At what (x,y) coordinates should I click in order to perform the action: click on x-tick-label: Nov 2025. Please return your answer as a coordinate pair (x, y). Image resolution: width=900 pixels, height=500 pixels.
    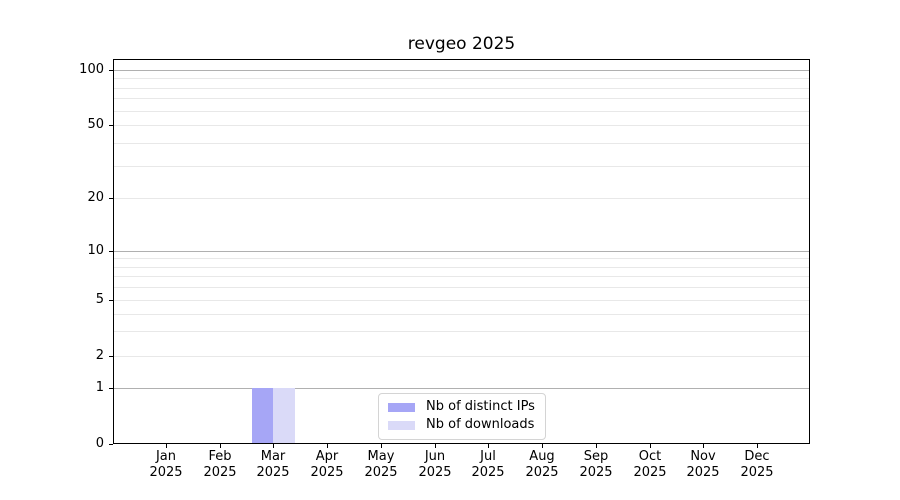
    Looking at the image, I should click on (703, 465).